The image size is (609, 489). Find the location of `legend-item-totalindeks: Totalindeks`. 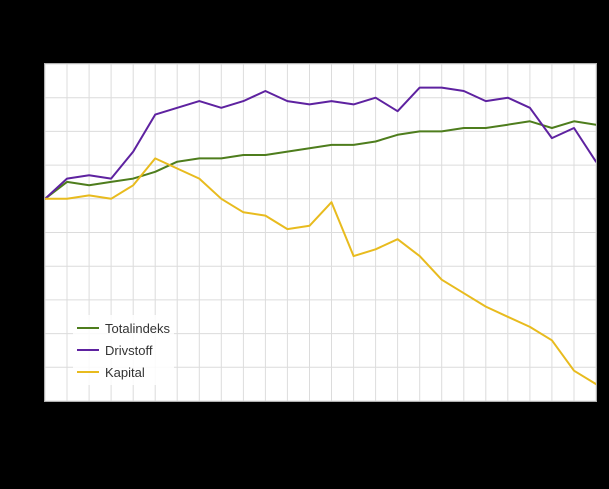

legend-item-totalindeks: Totalindeks is located at coordinates (123, 328).